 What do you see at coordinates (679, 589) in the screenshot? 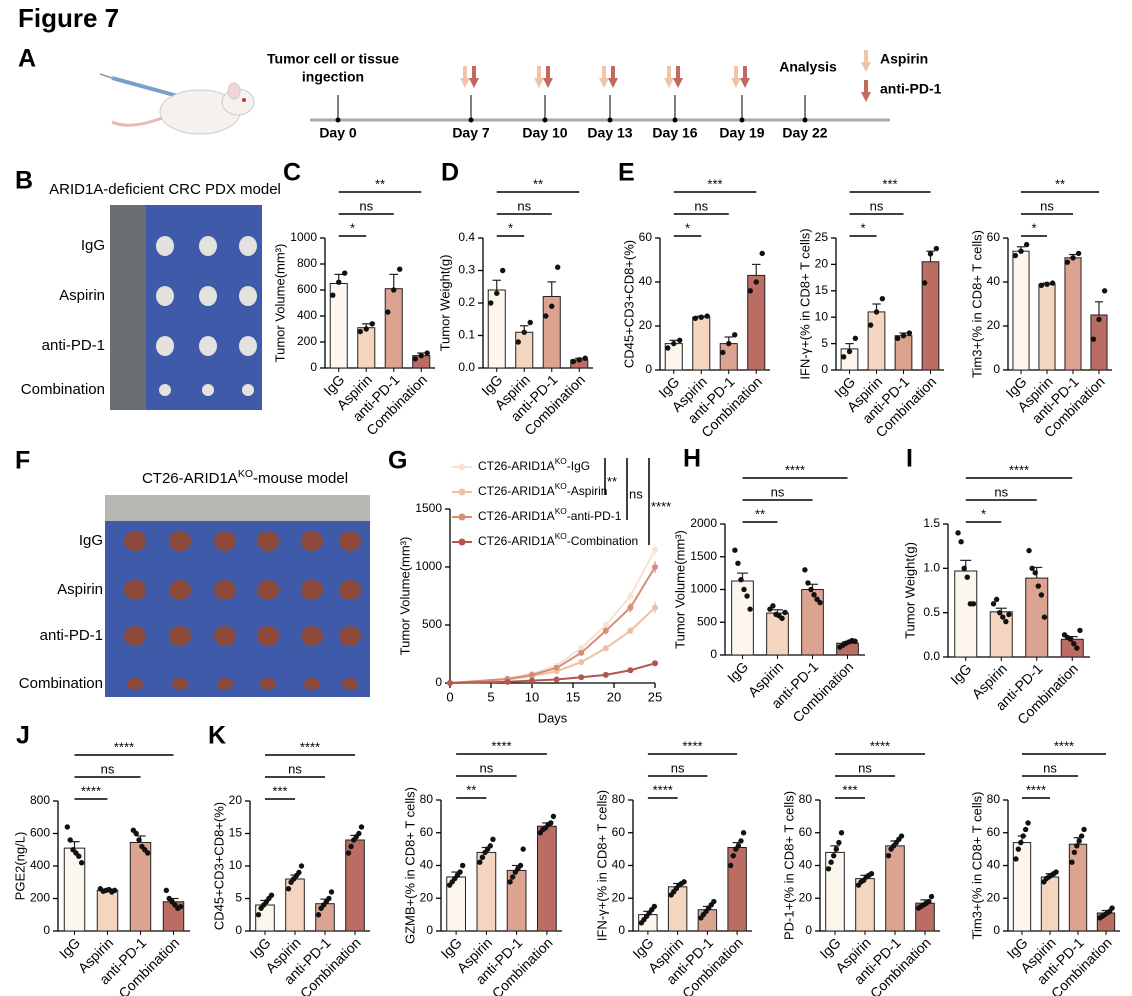
I see `y-axis-label: Tumor Volume(mm³)` at bounding box center [679, 589].